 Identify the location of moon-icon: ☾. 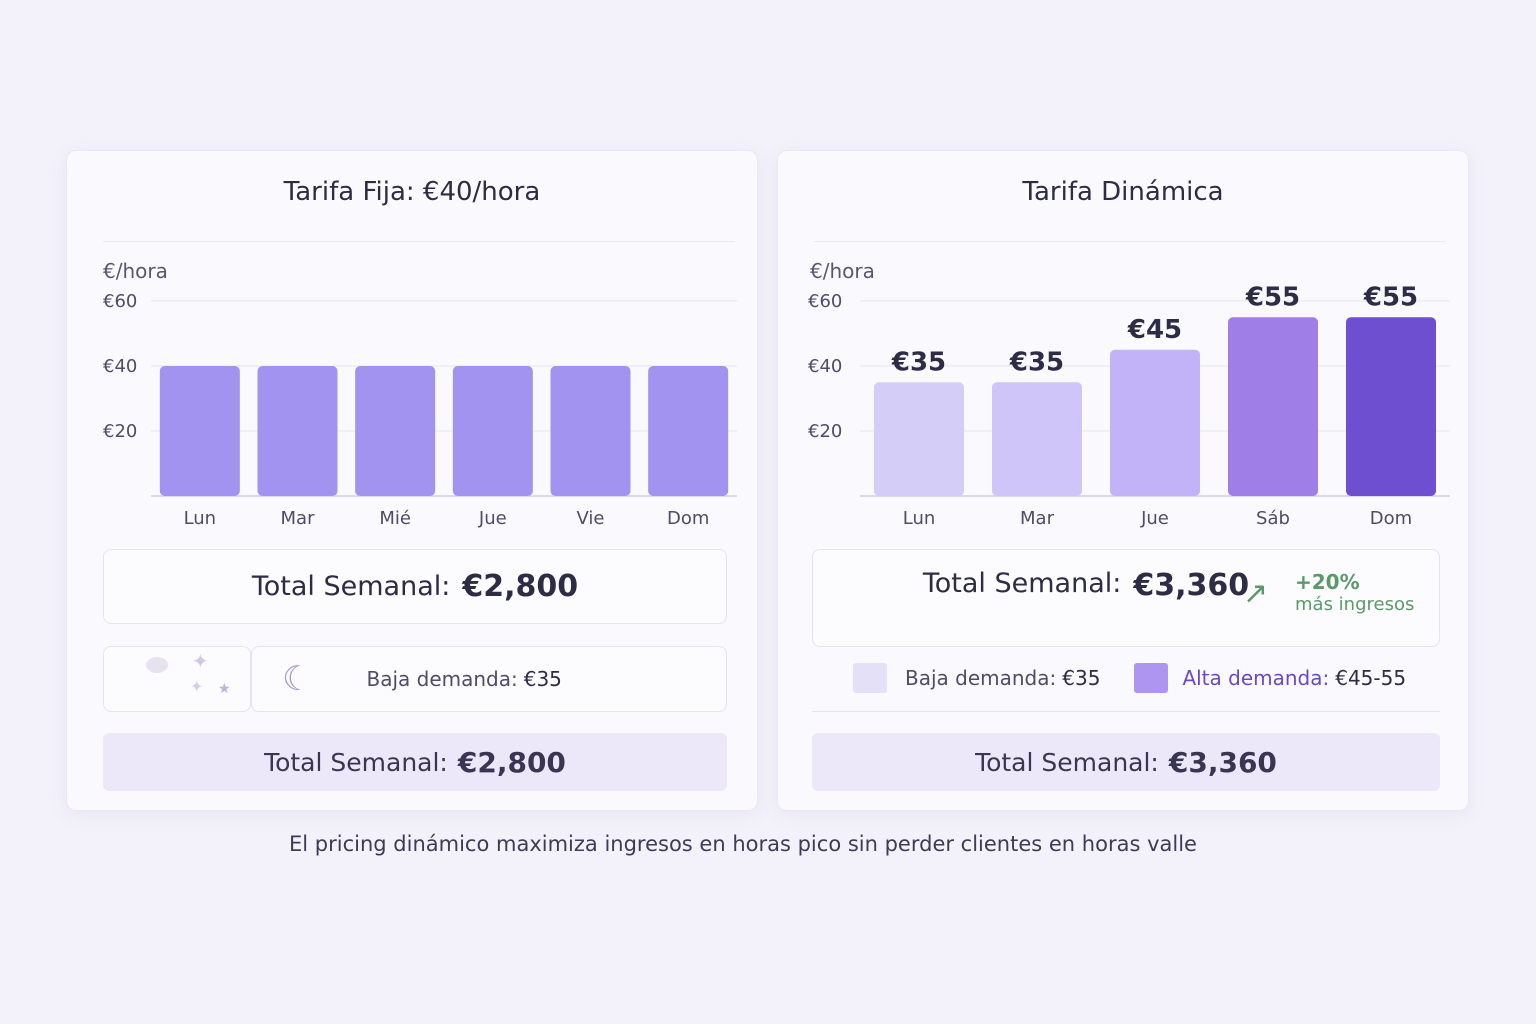
(297, 679).